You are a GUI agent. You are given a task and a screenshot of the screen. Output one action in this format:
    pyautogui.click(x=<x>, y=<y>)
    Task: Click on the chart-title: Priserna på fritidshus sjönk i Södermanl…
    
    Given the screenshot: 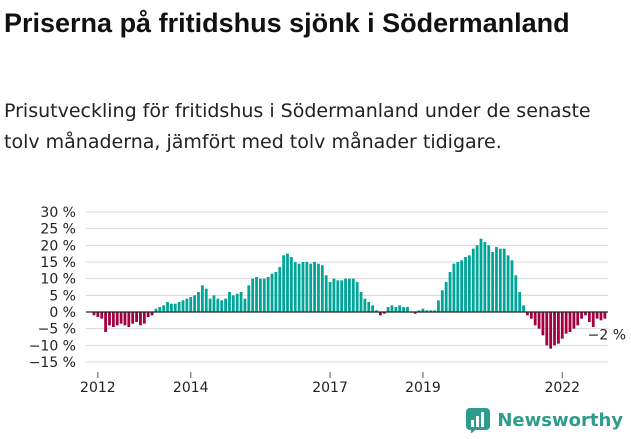 What is the action you would take?
    pyautogui.click(x=287, y=23)
    